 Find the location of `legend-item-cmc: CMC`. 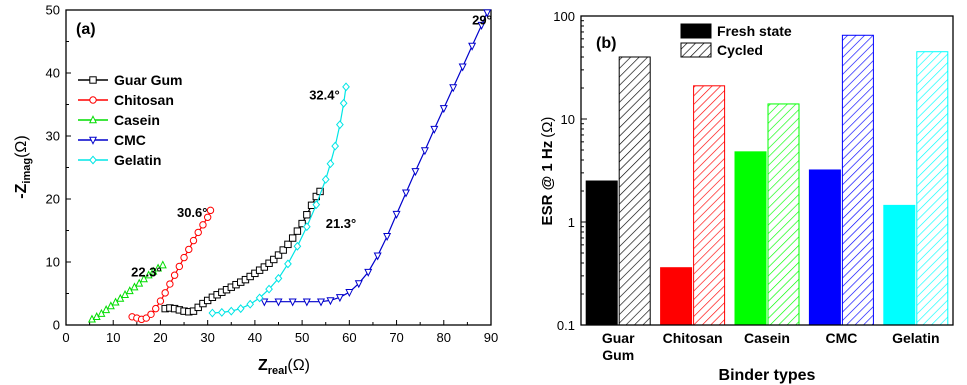

legend-item-cmc: CMC is located at coordinates (112, 140).